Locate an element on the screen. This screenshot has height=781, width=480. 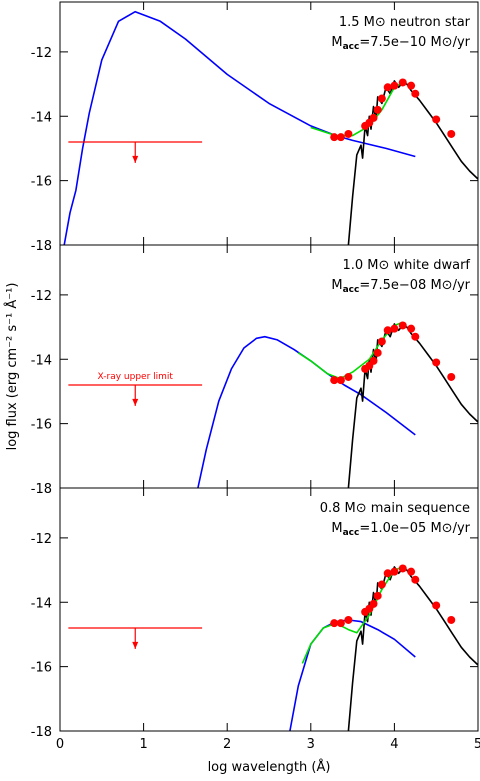
x-tick-label: 0 is located at coordinates (60, 744).